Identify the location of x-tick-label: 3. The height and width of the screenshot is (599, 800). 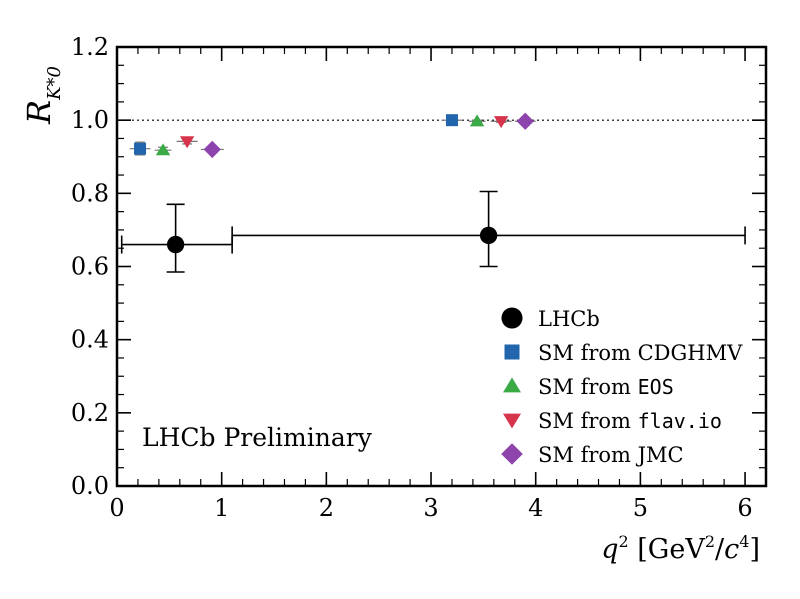
(430, 508).